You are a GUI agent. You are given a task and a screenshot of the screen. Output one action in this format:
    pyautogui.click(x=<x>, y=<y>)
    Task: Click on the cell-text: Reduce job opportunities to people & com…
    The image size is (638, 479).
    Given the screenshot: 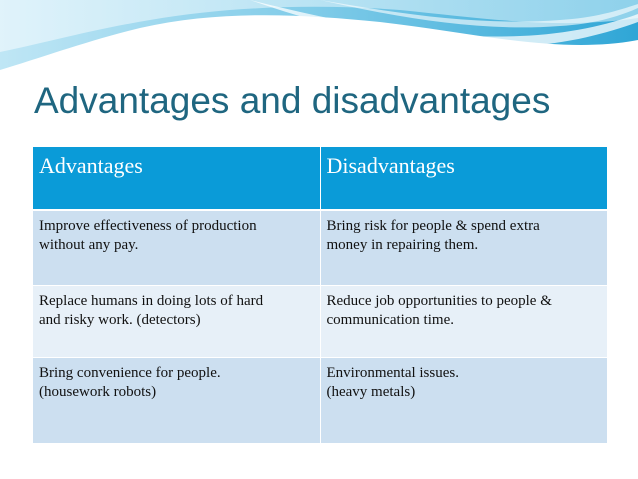 What is the action you would take?
    pyautogui.click(x=439, y=310)
    